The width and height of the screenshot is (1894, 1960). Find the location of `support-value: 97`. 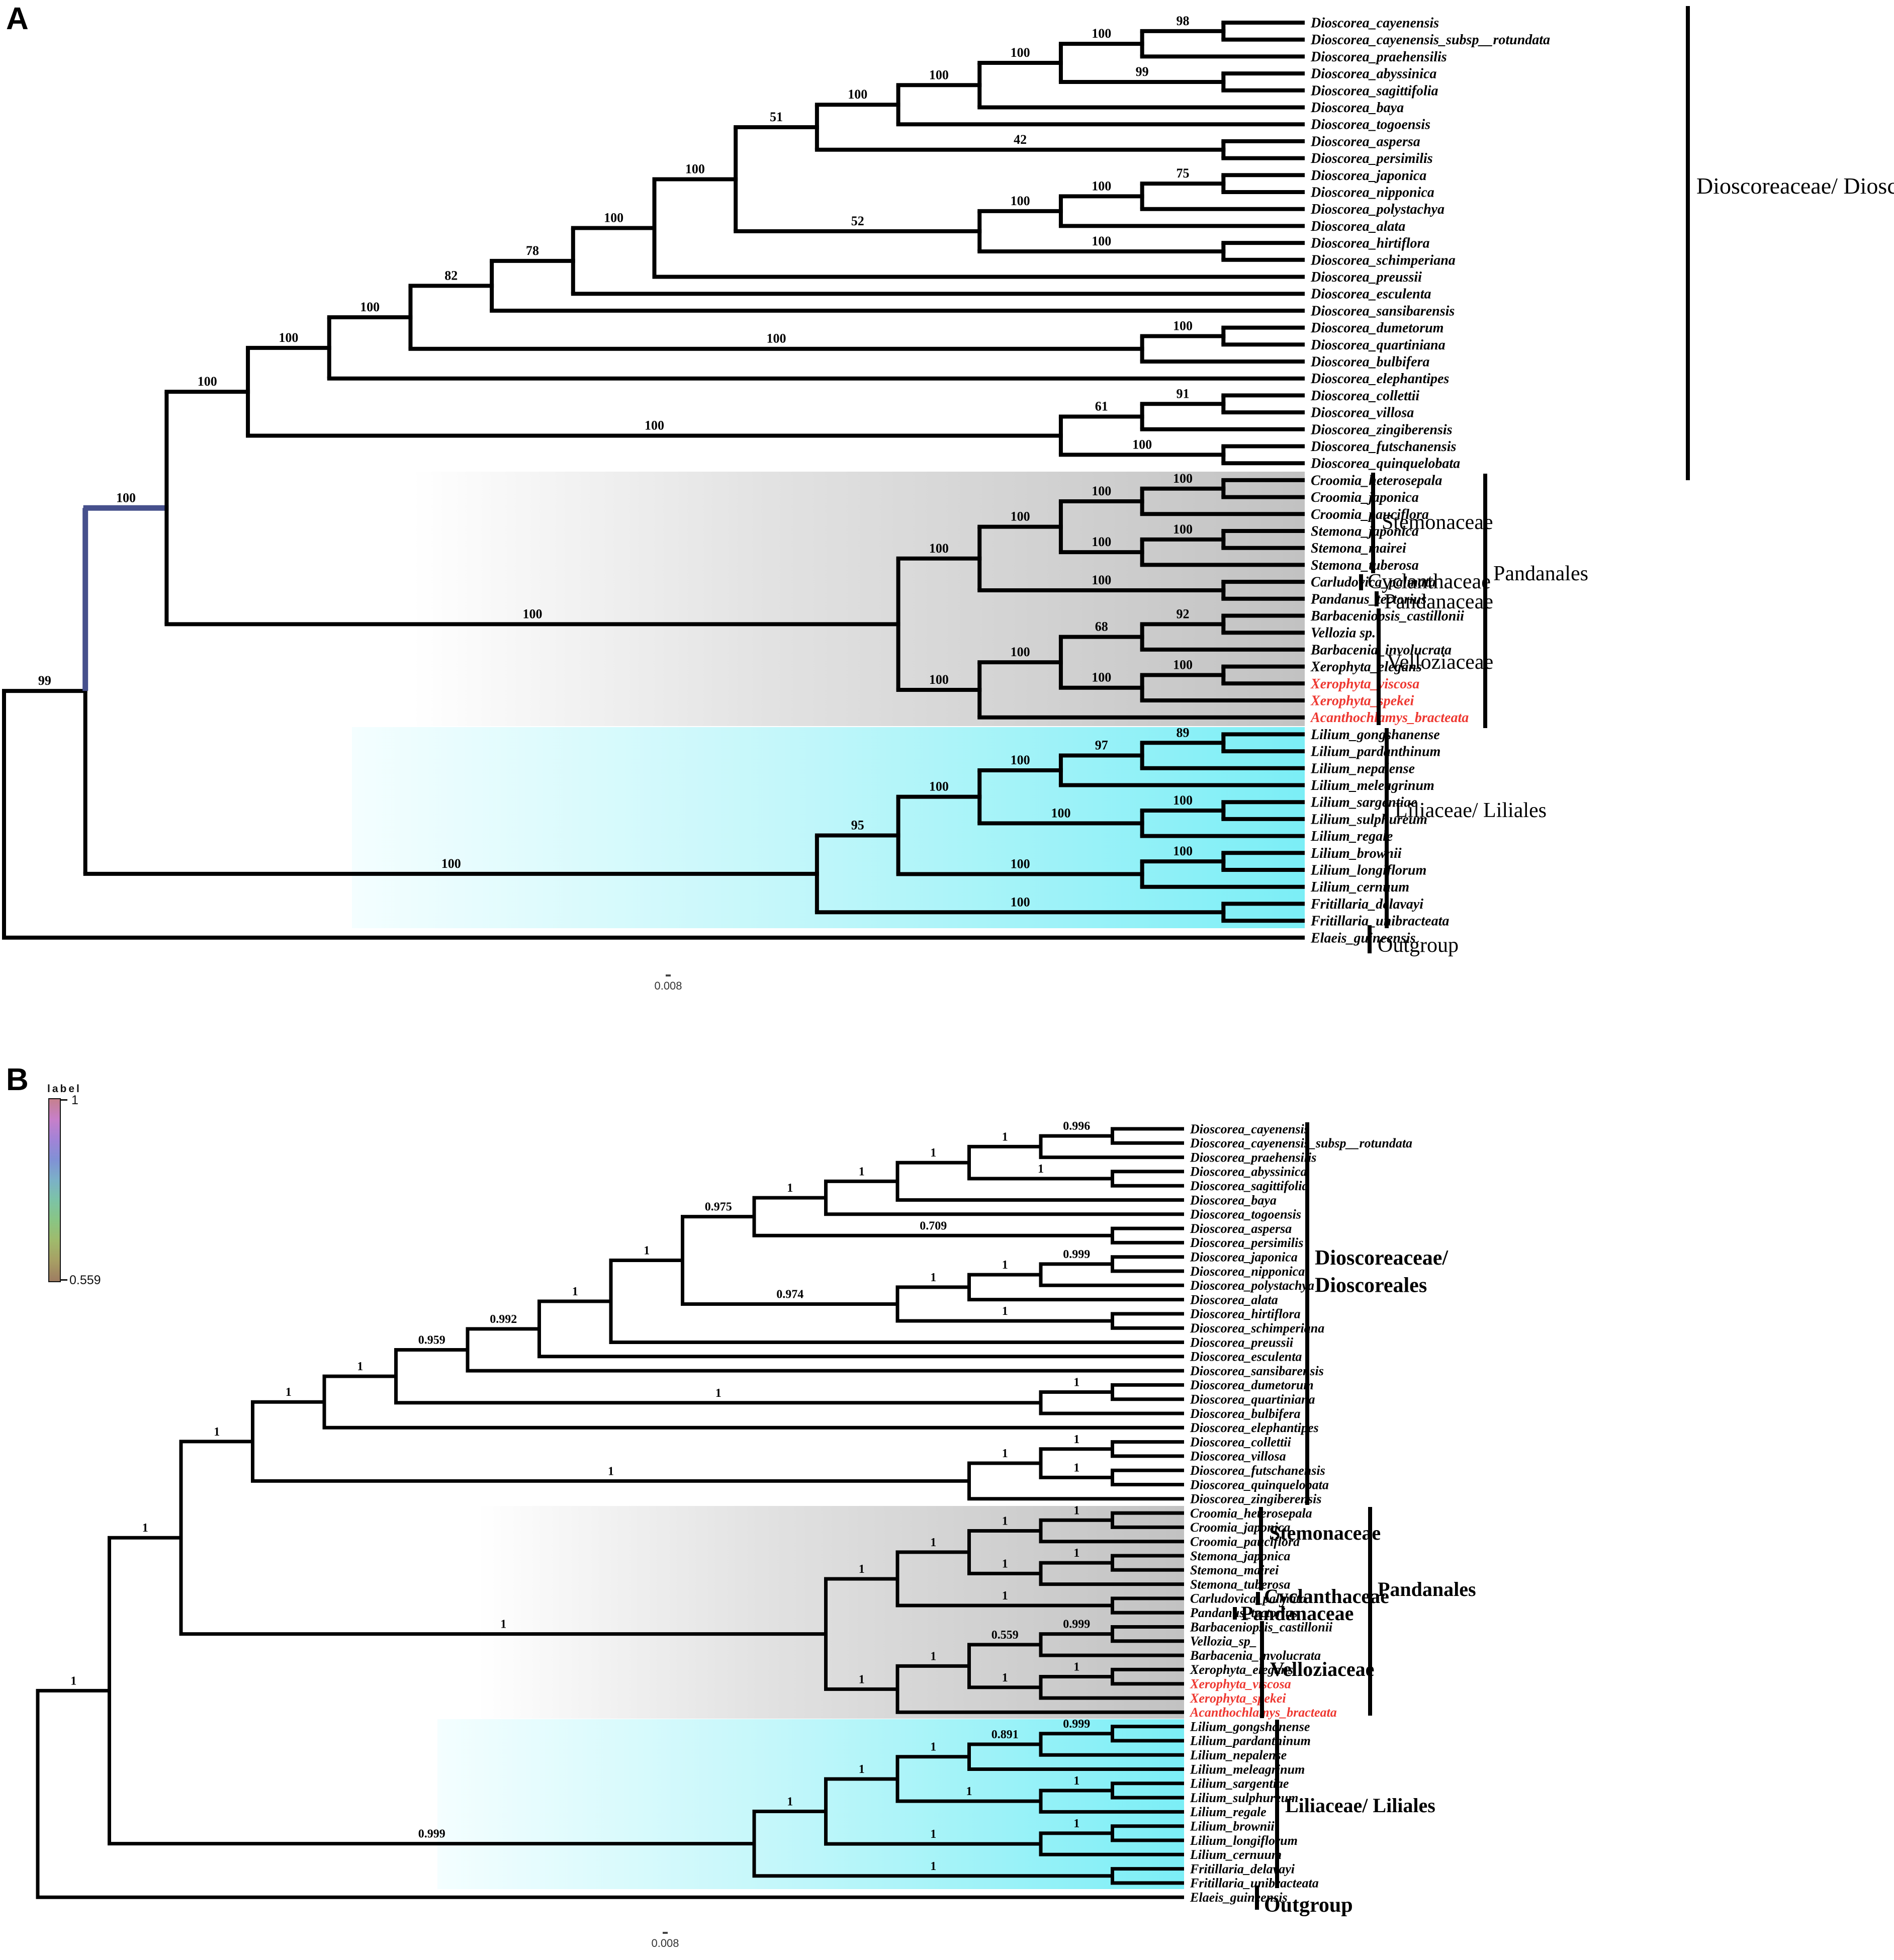

support-value: 97 is located at coordinates (1102, 745).